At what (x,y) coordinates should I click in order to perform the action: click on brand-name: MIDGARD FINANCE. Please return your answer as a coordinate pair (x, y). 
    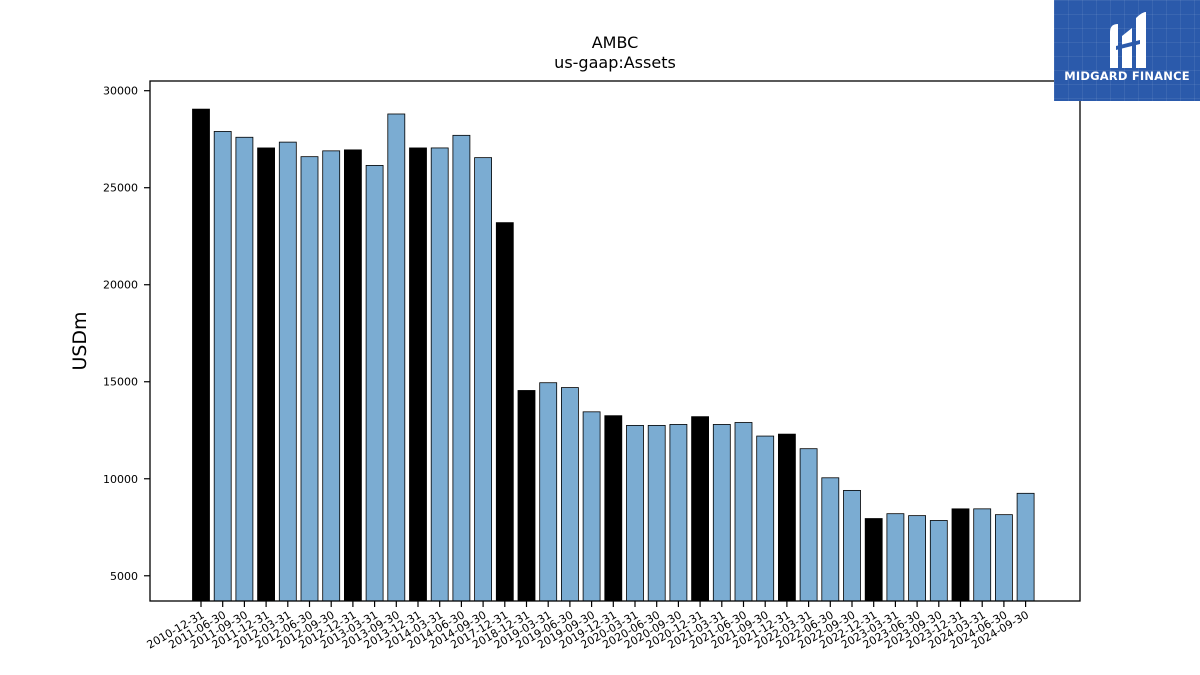
    Looking at the image, I should click on (1127, 76).